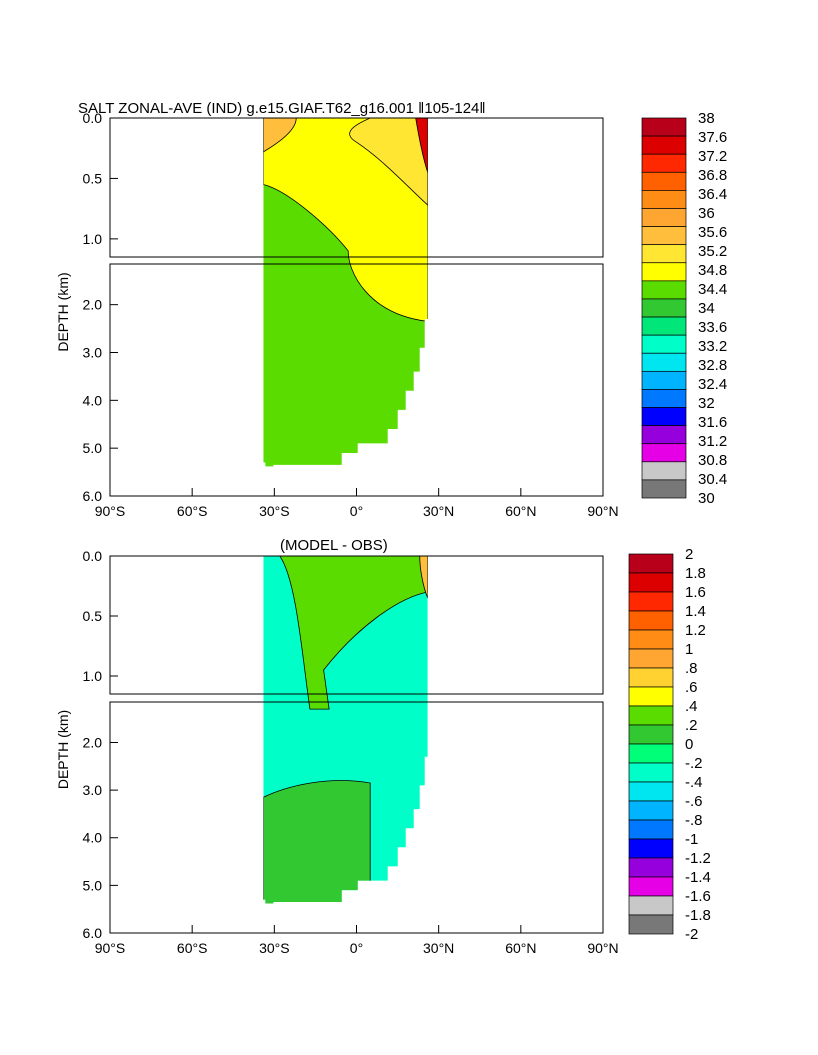  Describe the element at coordinates (712, 194) in the screenshot. I see `colorbar-label: 36.4` at that location.